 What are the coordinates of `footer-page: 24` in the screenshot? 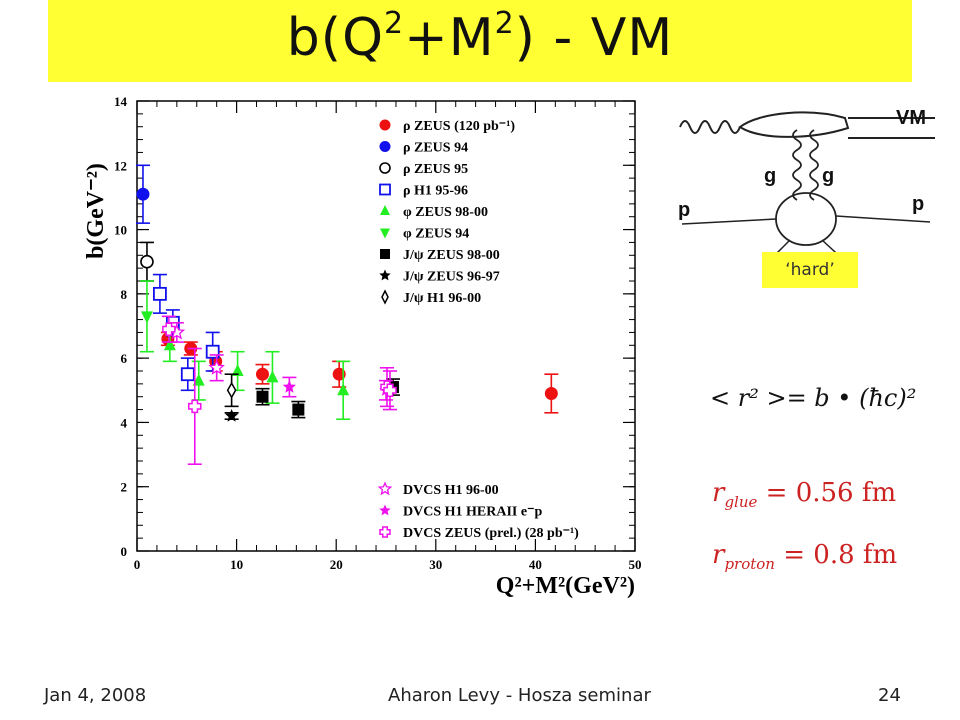 It's located at (889, 695).